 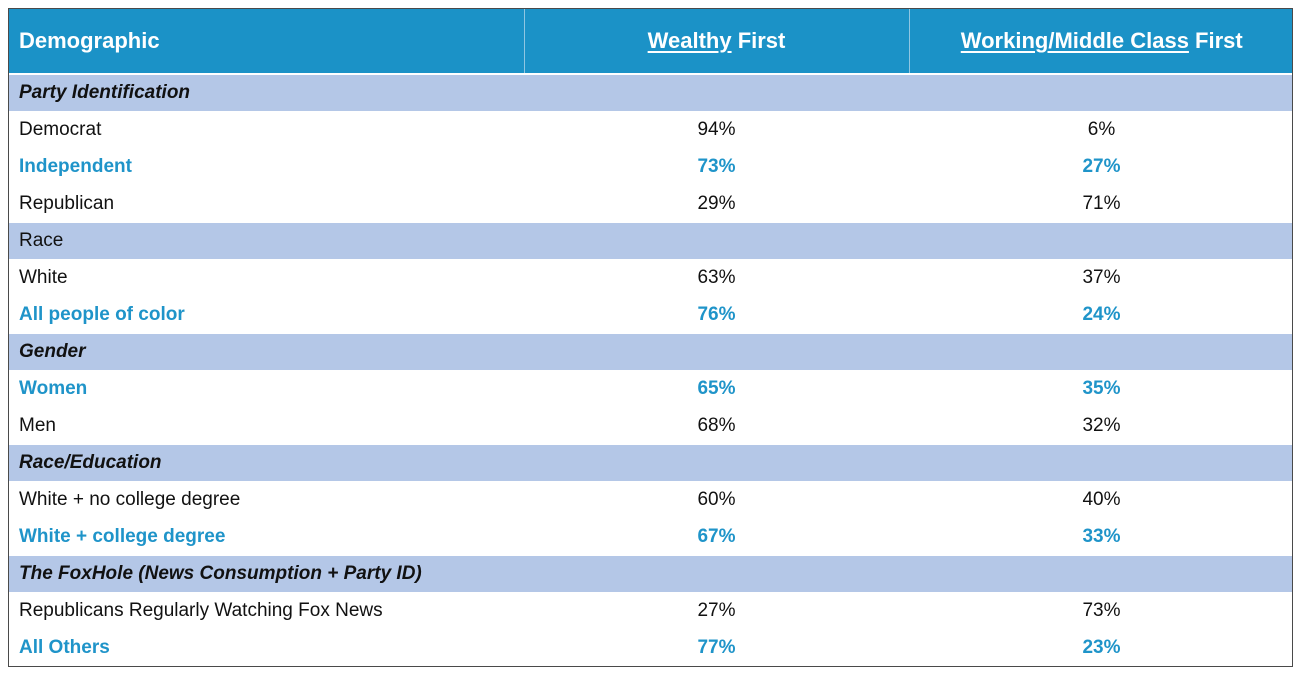 I want to click on header-demographic: Demographic, so click(x=267, y=41).